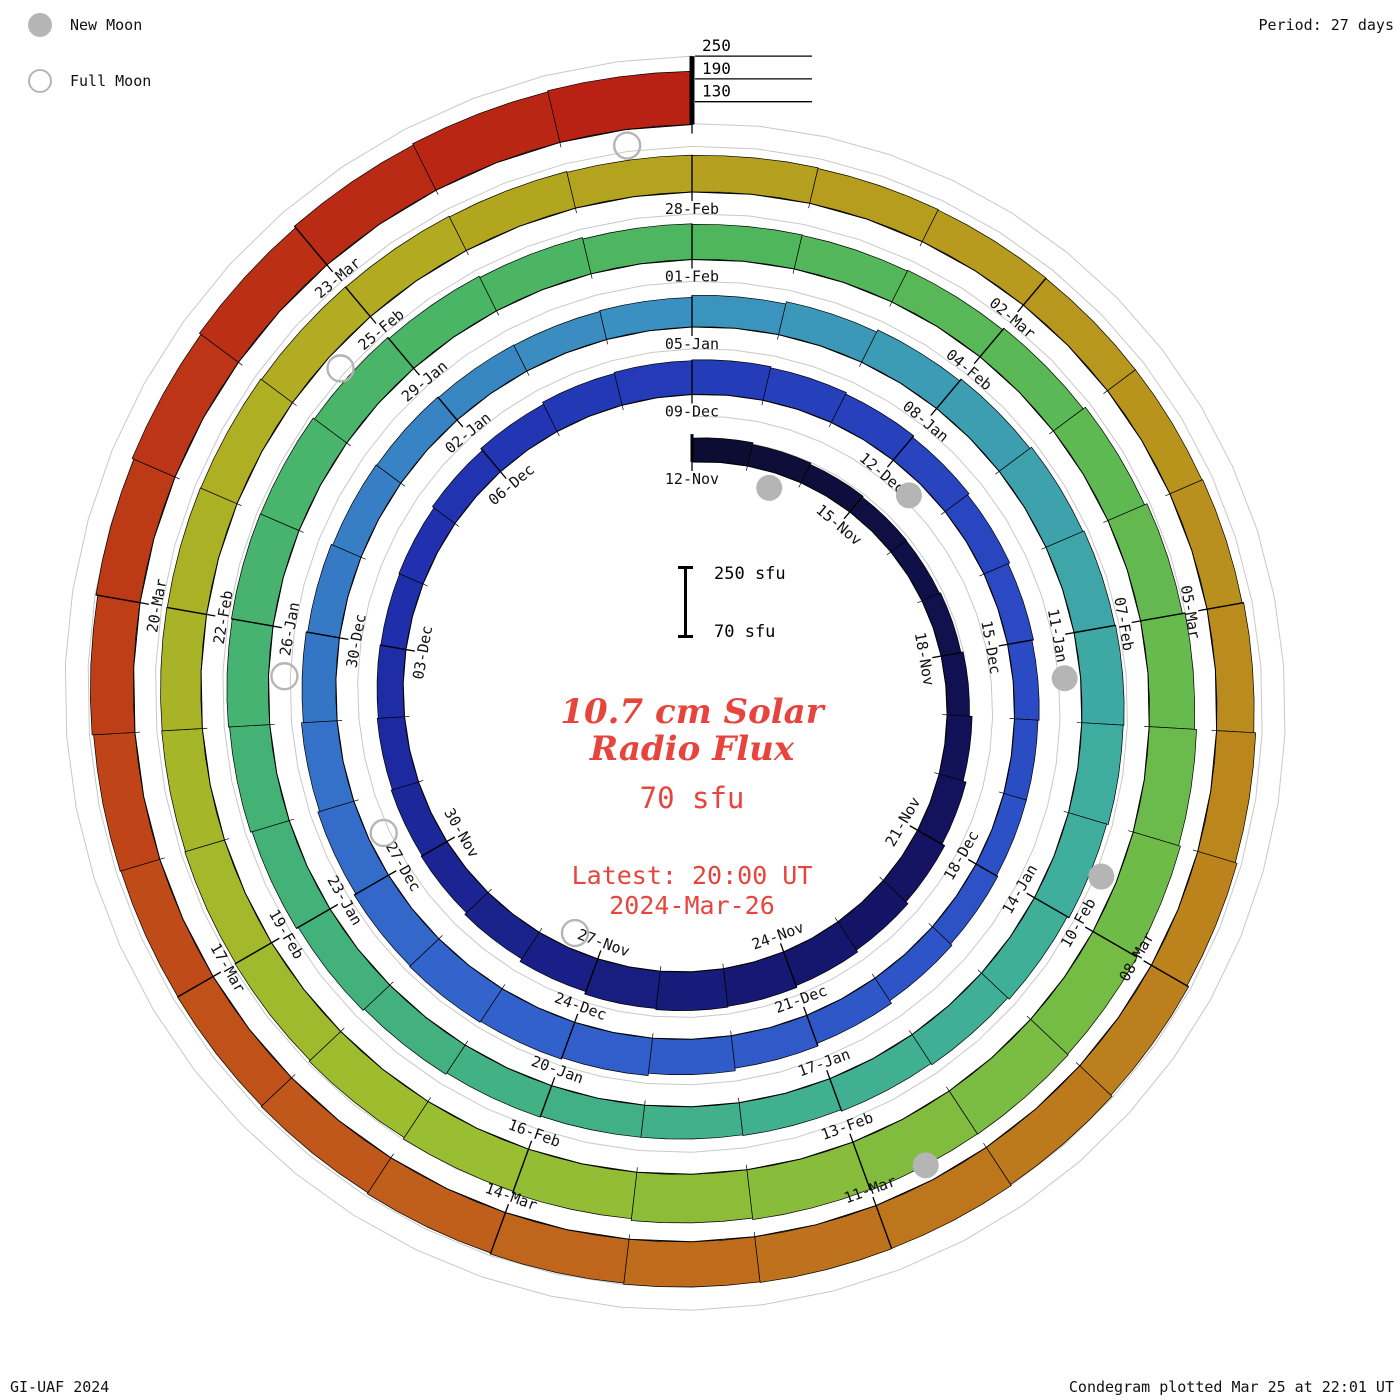 Image resolution: width=1400 pixels, height=1400 pixels. What do you see at coordinates (289, 629) in the screenshot?
I see `date-label: 26-Jan` at bounding box center [289, 629].